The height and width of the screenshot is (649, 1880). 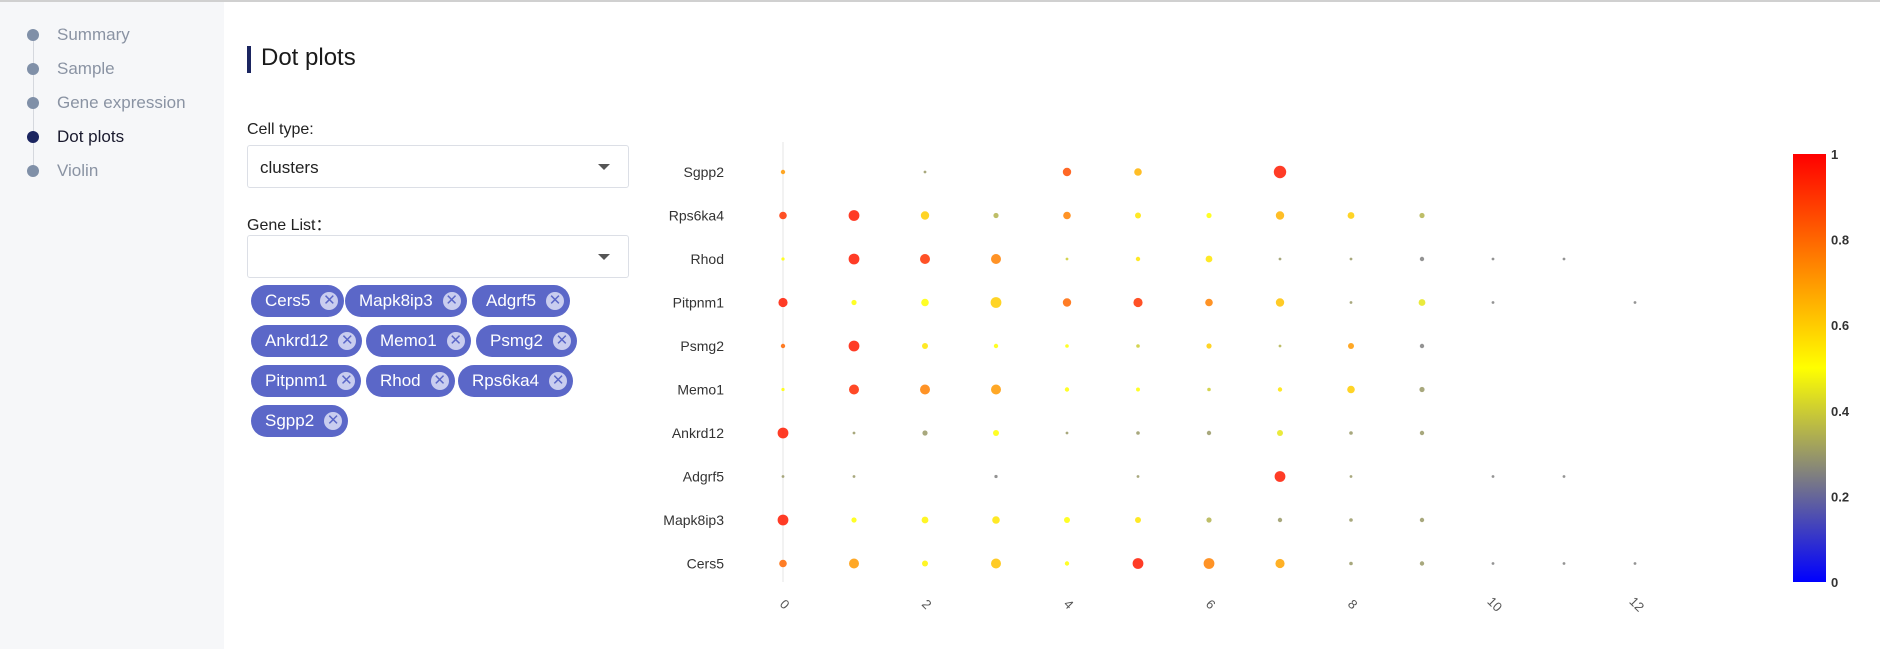 What do you see at coordinates (693, 520) in the screenshot?
I see `y-tick-label: Mapk8ip3` at bounding box center [693, 520].